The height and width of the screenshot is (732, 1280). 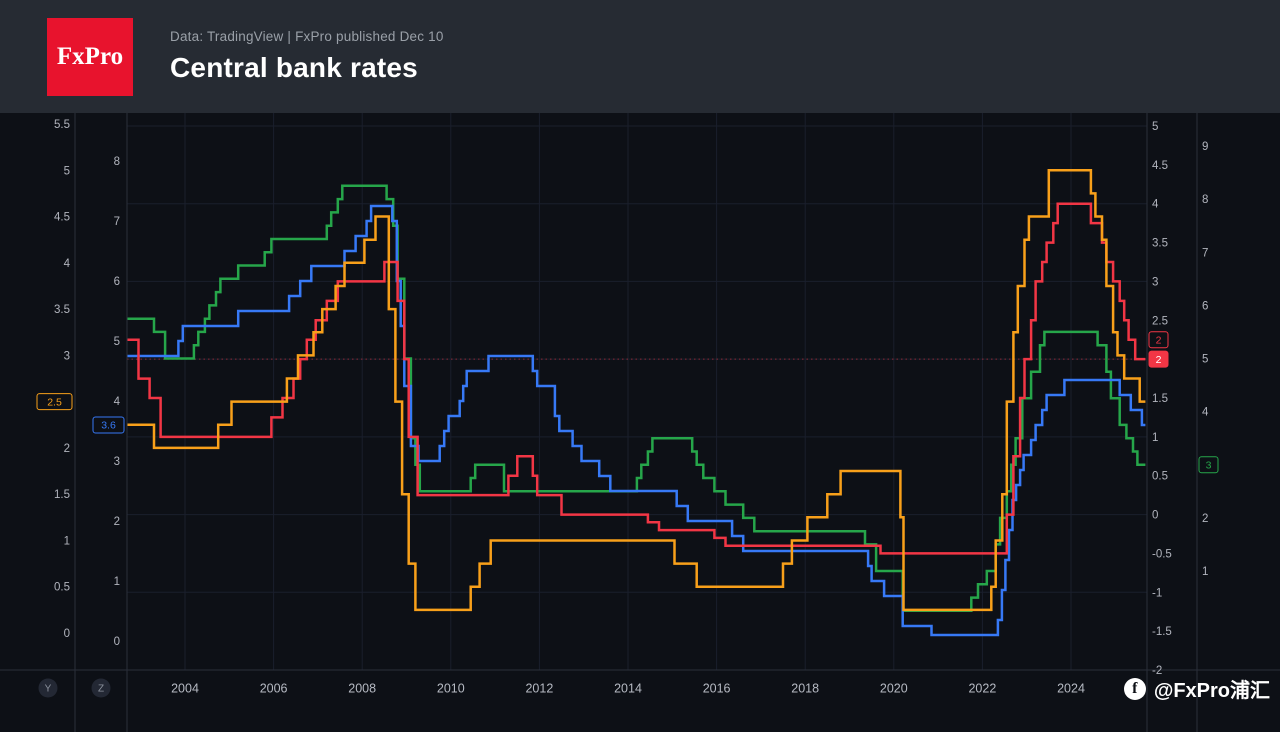 What do you see at coordinates (1211, 691) in the screenshot?
I see `watermark-handle: @FxPro浦汇` at bounding box center [1211, 691].